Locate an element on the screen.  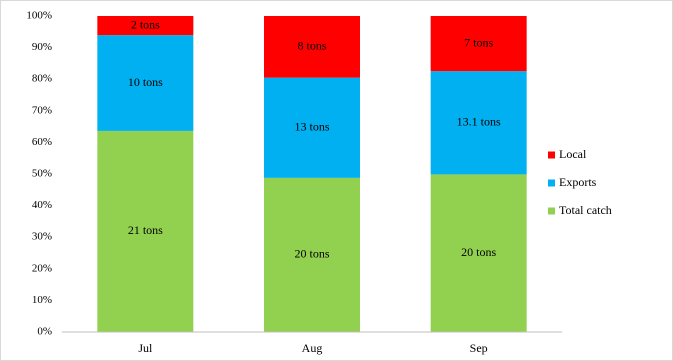
data-label: 21 tons is located at coordinates (145, 230).